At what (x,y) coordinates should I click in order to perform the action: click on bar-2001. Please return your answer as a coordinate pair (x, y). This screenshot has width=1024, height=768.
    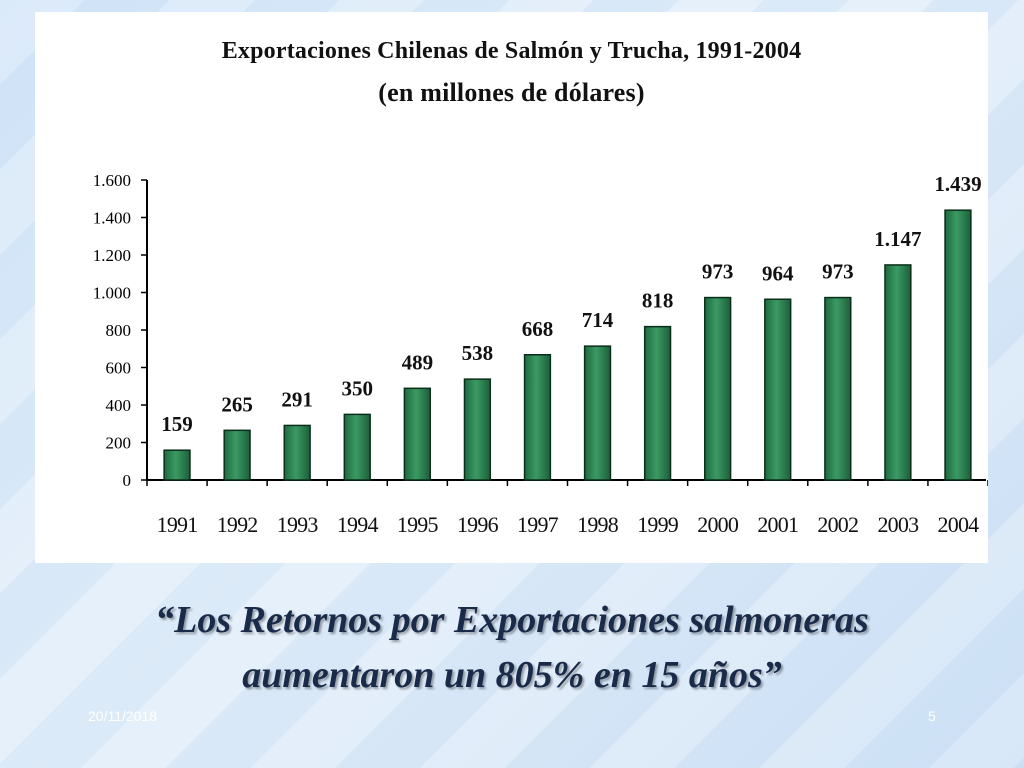
    Looking at the image, I should click on (778, 389).